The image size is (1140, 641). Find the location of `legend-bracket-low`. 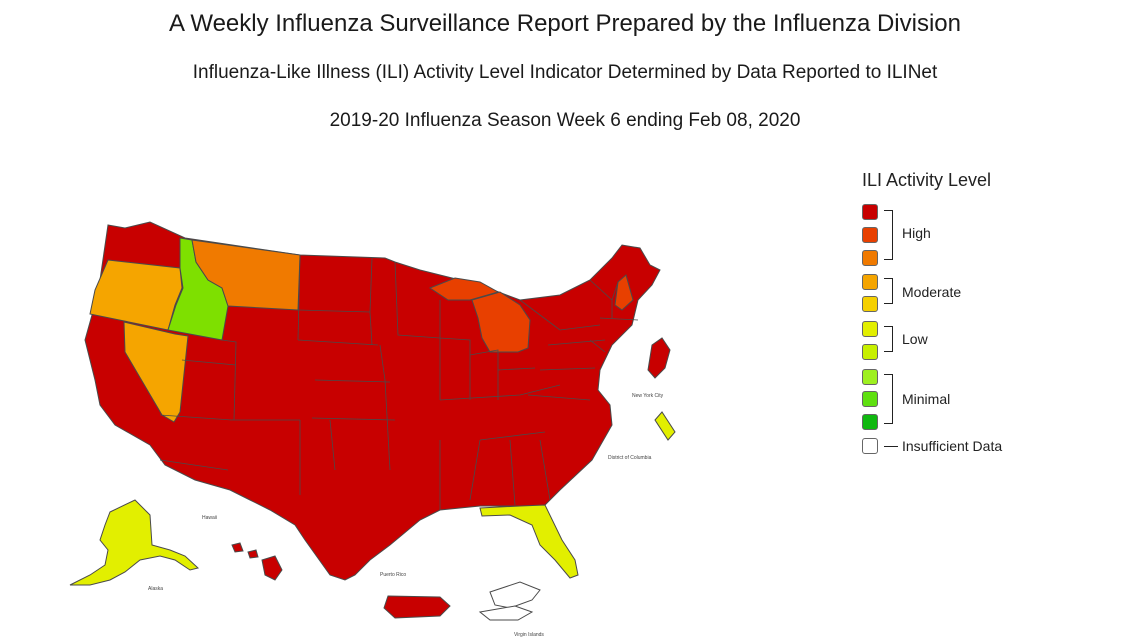

legend-bracket-low is located at coordinates (888, 339).